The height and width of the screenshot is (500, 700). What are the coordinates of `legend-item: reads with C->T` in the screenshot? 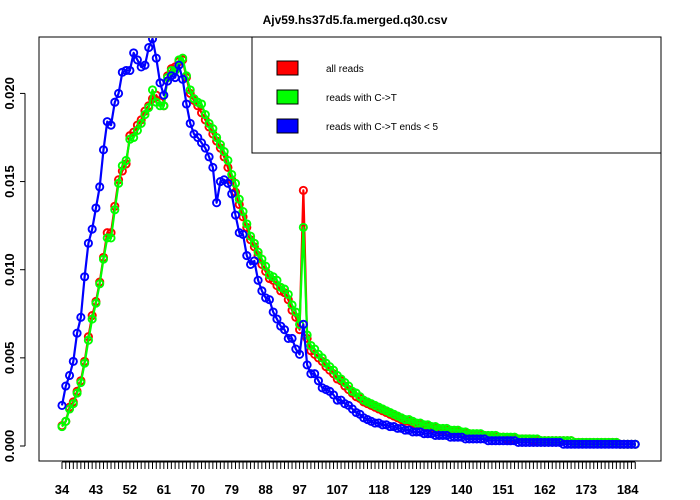 It's located at (336, 97).